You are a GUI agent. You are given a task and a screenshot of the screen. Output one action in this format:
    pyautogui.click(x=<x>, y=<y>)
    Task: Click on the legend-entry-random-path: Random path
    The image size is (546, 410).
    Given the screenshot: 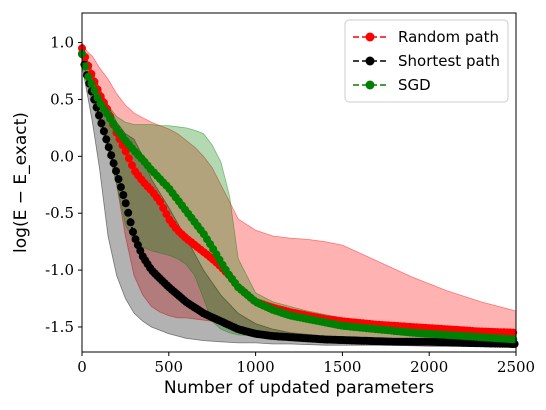 What is the action you would take?
    pyautogui.click(x=426, y=37)
    